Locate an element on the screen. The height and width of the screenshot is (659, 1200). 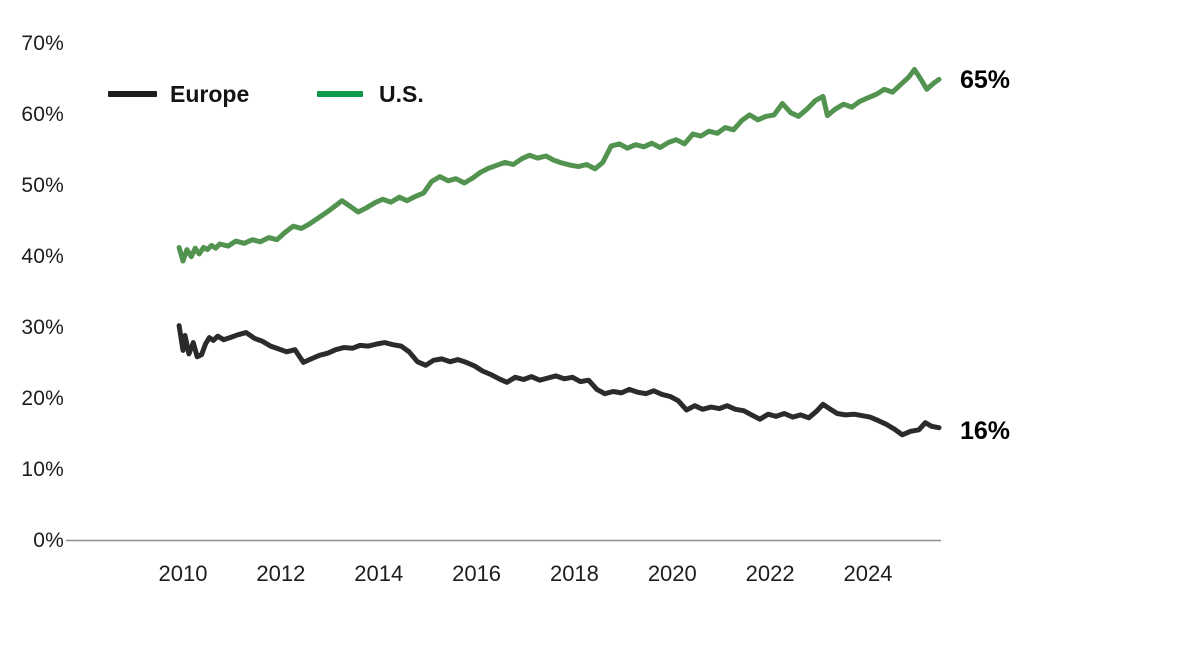
europe-end-value-label: 16% is located at coordinates (985, 431).